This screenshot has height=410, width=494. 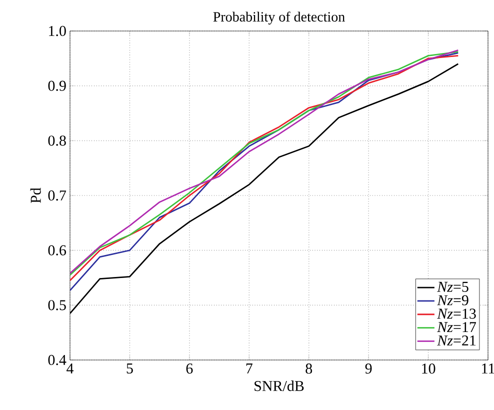 I want to click on y-tick-label: 0.5, so click(x=57, y=305).